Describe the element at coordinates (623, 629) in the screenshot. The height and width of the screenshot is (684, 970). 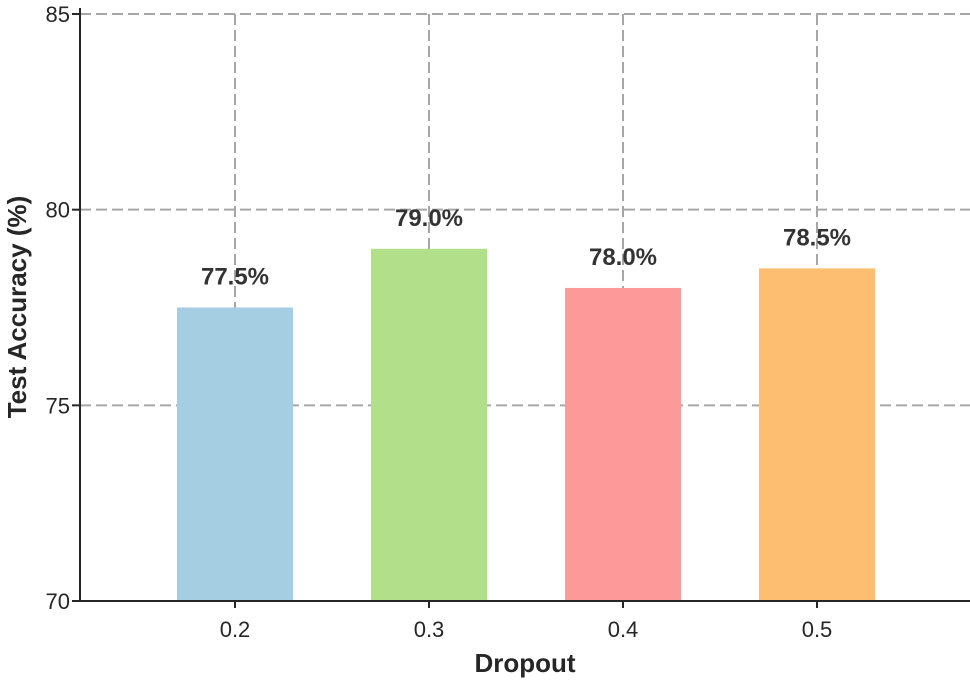
I see `x-tick-label: 0.4` at that location.